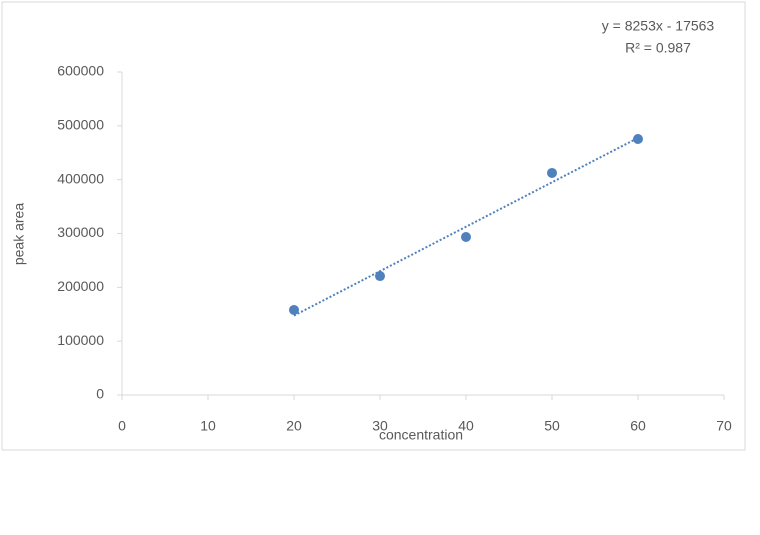 The height and width of the screenshot is (535, 760). I want to click on x-tick-label: 30, so click(380, 426).